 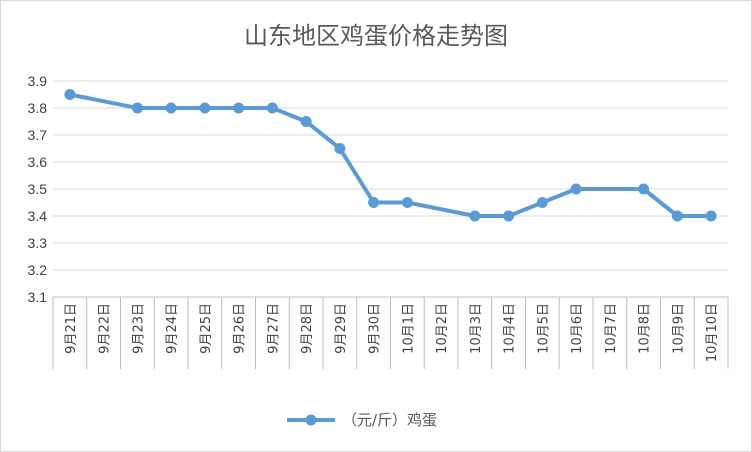 What do you see at coordinates (71, 328) in the screenshot?
I see `x-tick-label: 9月21日` at bounding box center [71, 328].